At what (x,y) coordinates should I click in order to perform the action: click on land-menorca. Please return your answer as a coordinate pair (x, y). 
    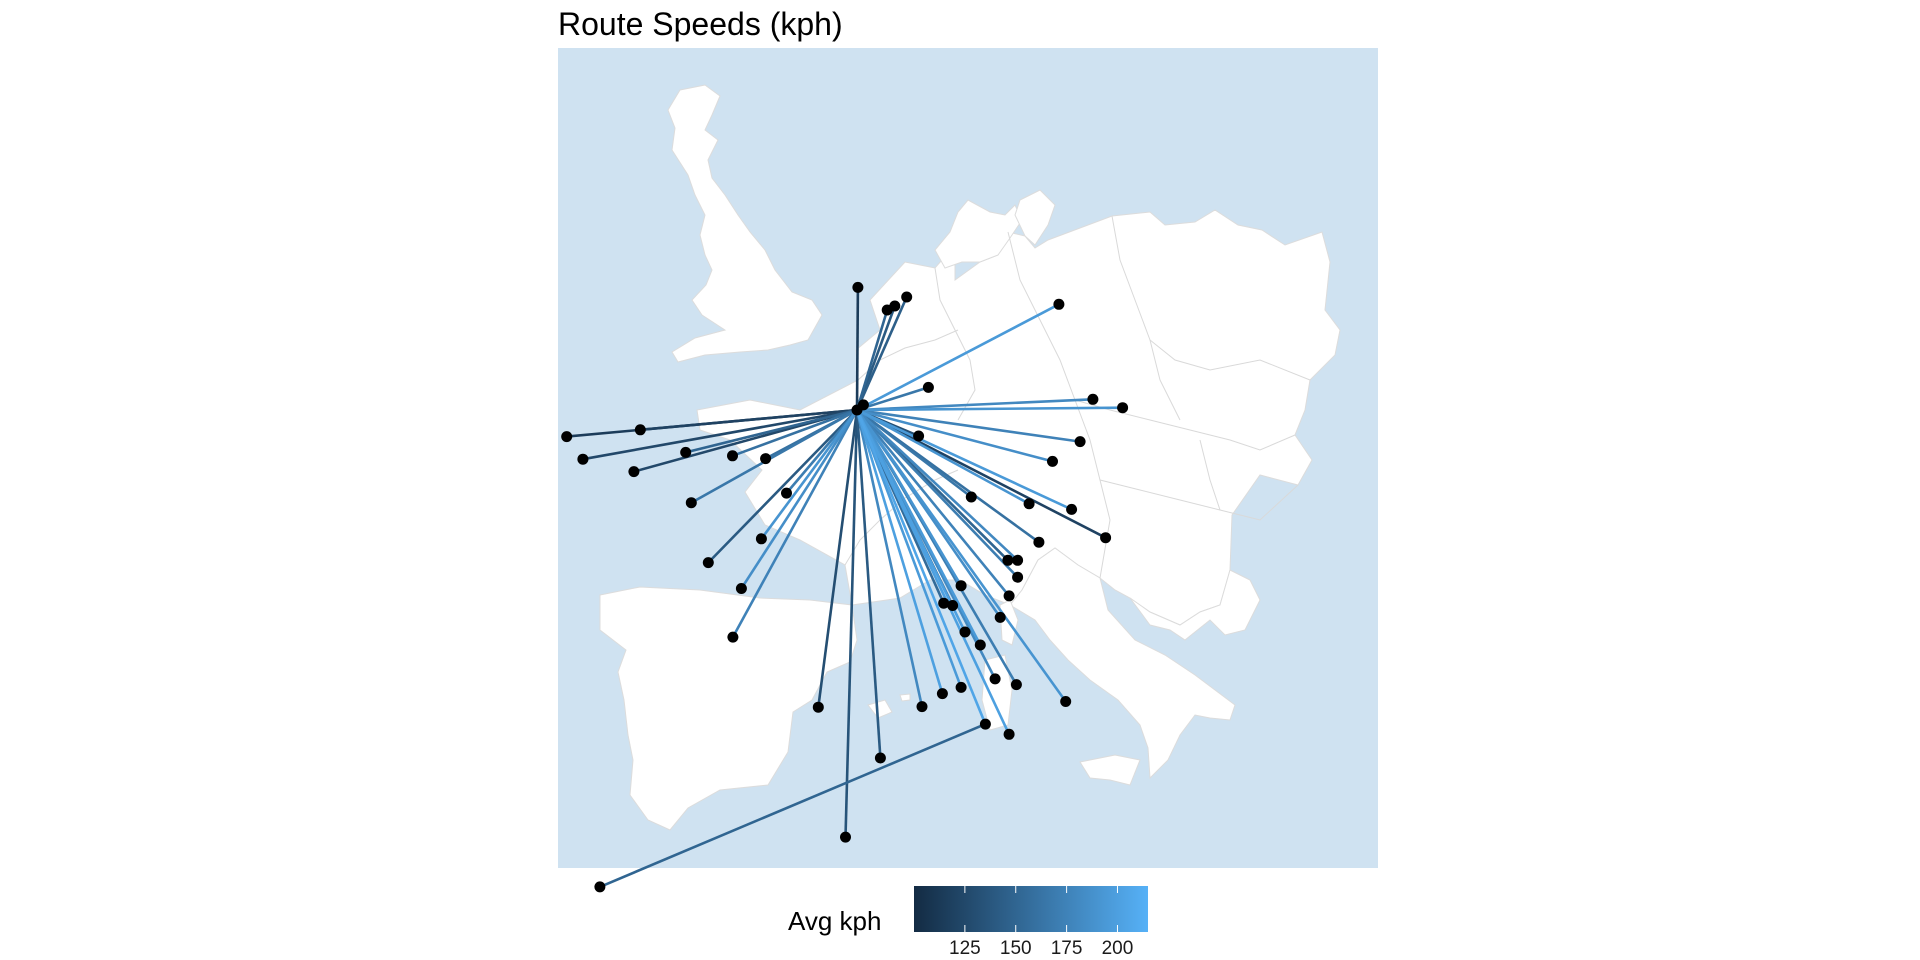
    Looking at the image, I should click on (905, 697).